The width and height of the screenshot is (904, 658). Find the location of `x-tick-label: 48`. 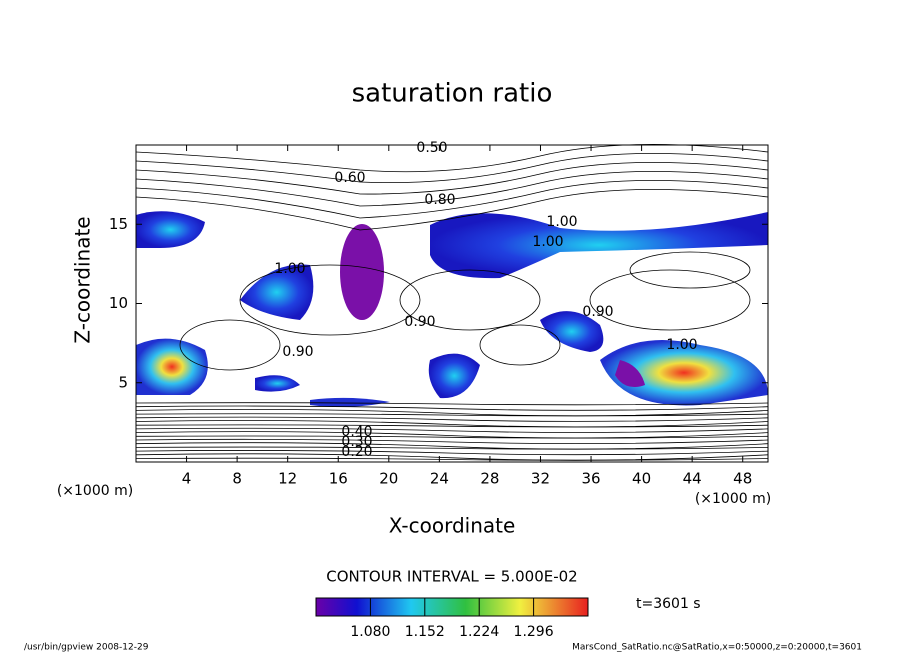

x-tick-label: 48 is located at coordinates (742, 479).